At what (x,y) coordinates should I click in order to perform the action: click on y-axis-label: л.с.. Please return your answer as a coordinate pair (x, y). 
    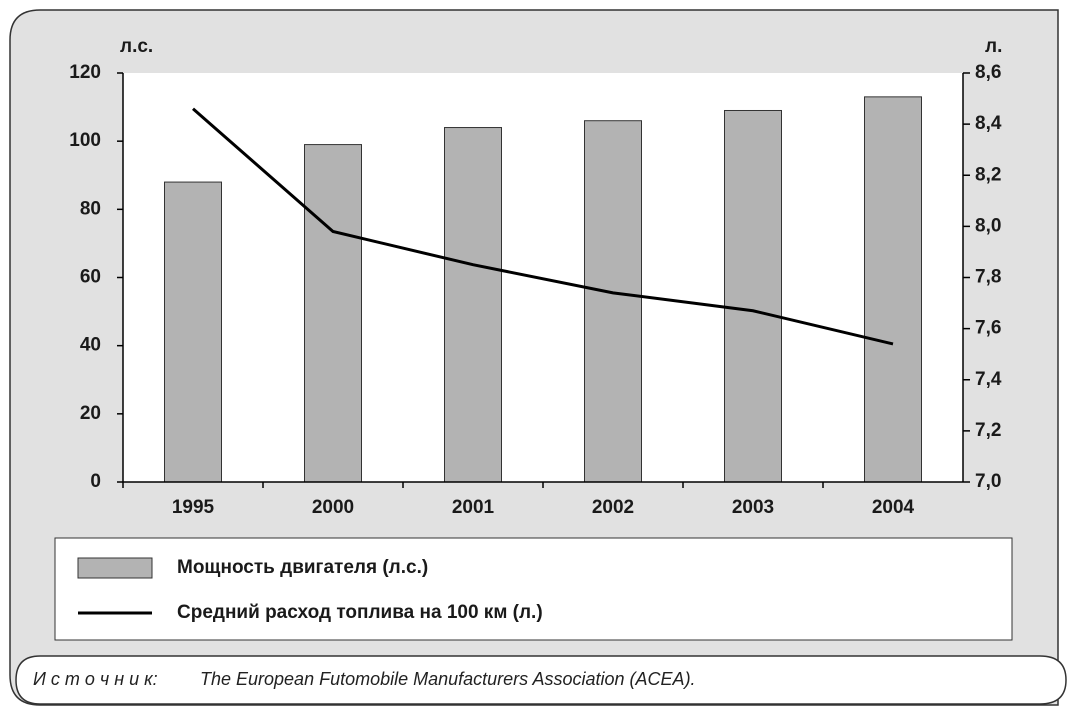
    Looking at the image, I should click on (136, 46).